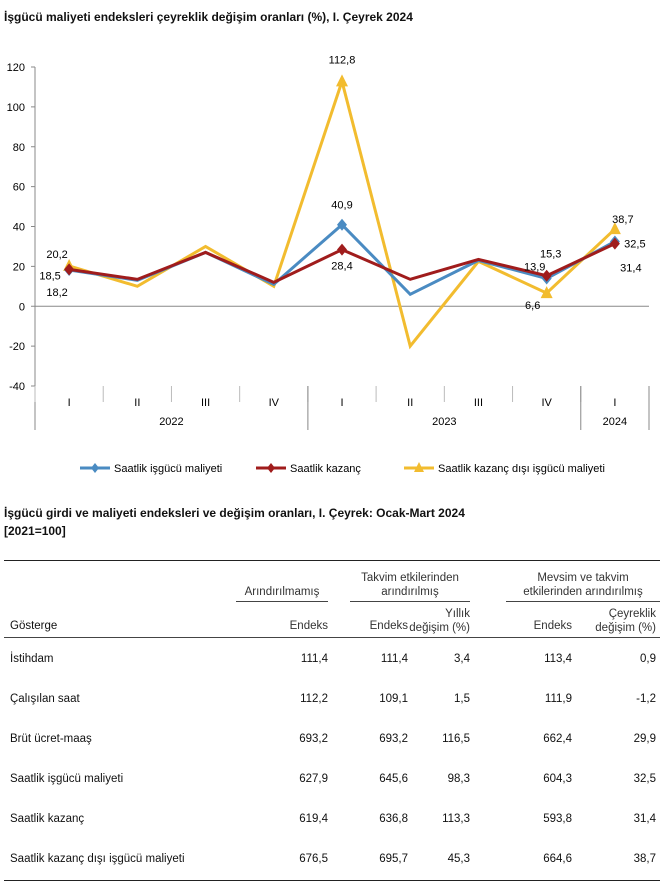 This screenshot has width=670, height=885. Describe the element at coordinates (583, 592) in the screenshot. I see `column-group-header: etkilerinden arındırılmış` at that location.